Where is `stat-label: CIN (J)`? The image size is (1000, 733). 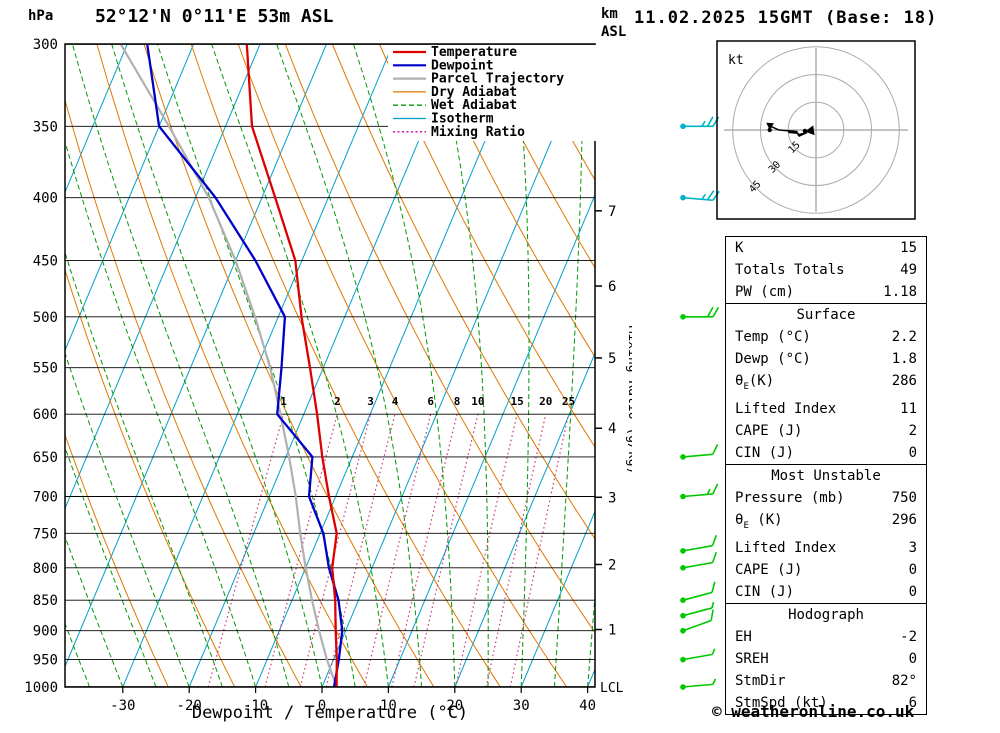 stat-label: CIN (J) is located at coordinates (765, 452).